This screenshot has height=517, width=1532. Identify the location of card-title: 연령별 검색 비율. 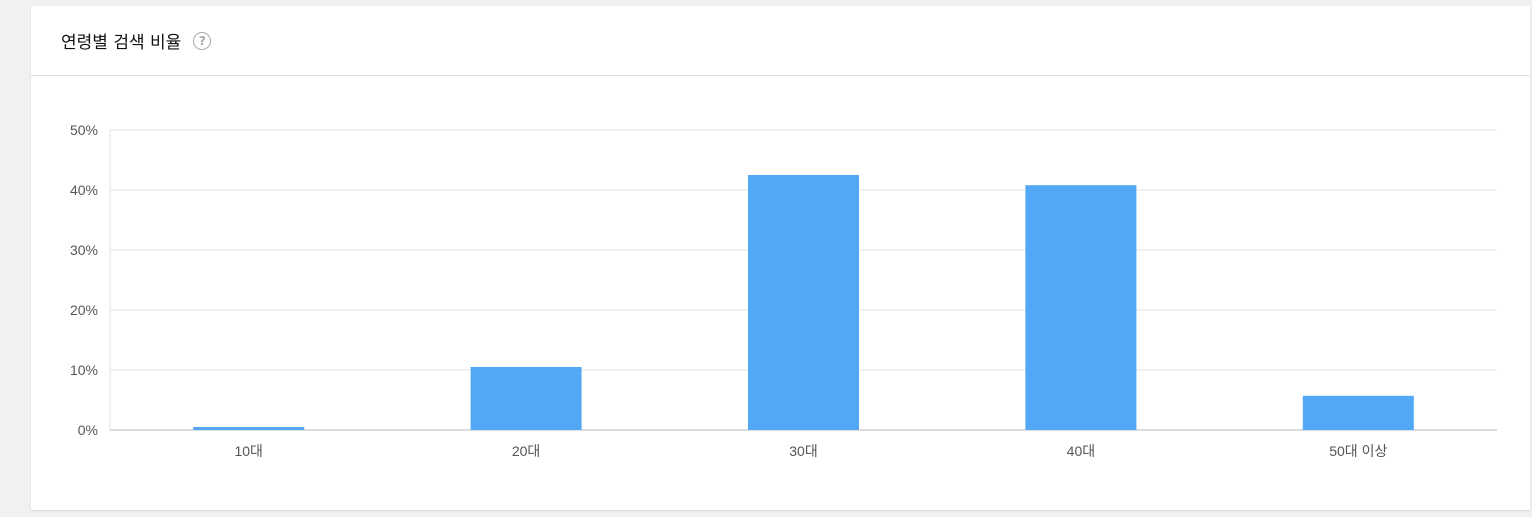
(121, 43).